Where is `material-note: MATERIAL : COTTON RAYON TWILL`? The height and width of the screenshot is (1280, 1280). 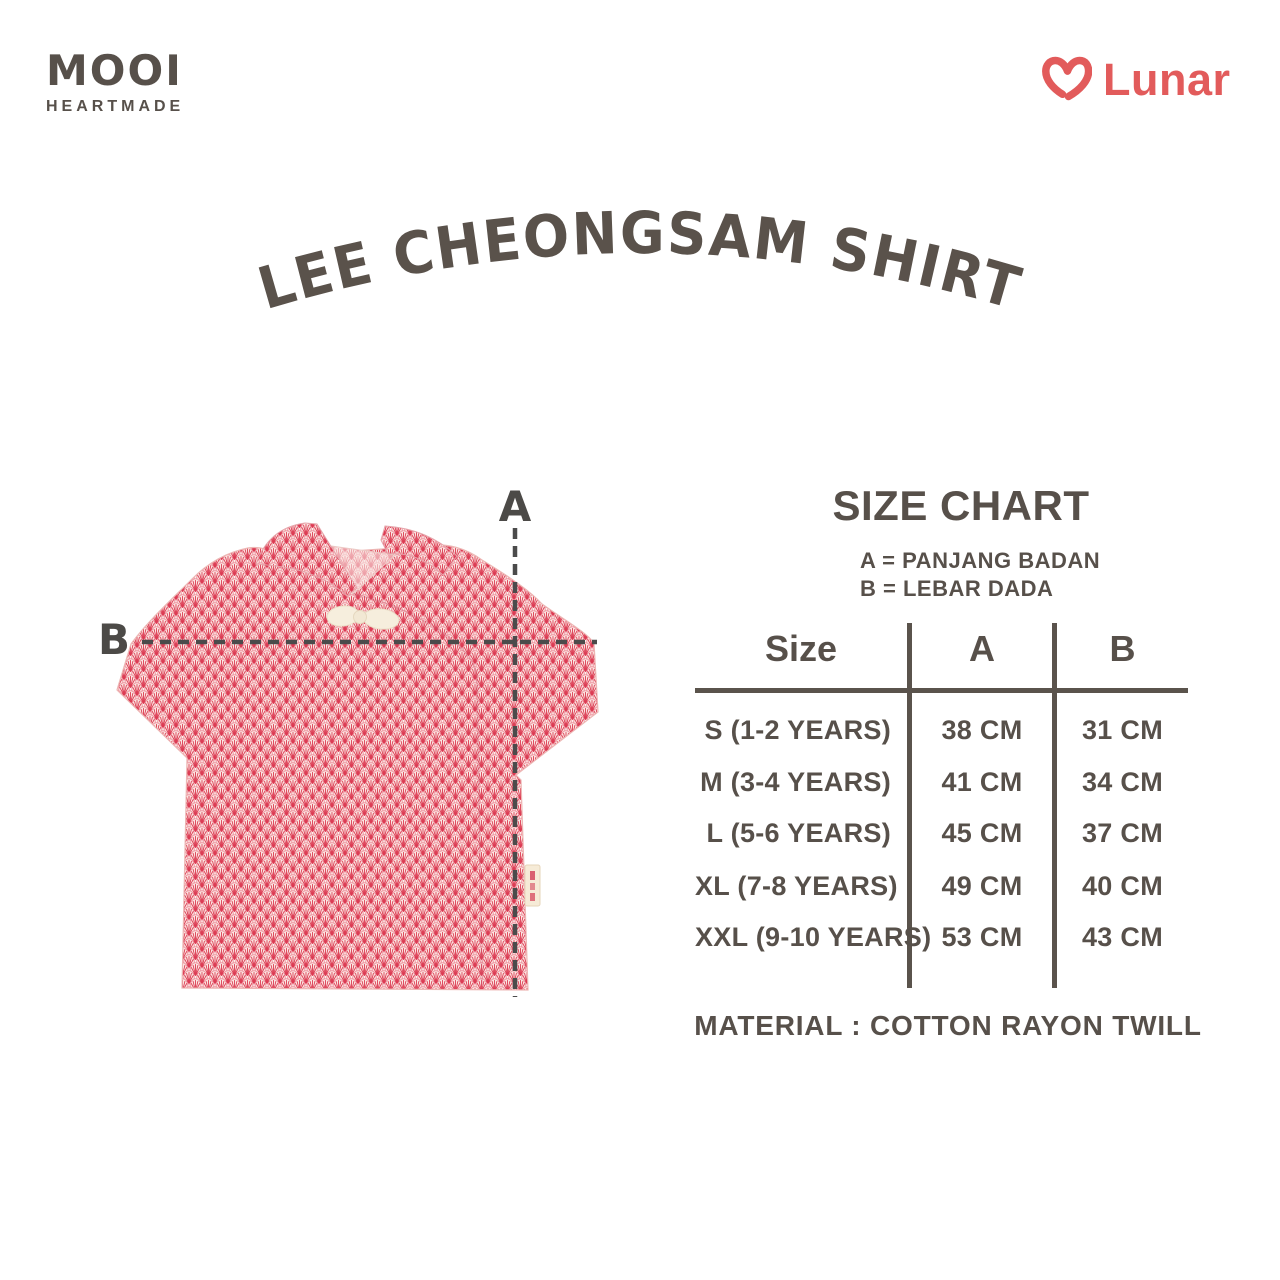
material-note: MATERIAL : COTTON RAYON TWILL is located at coordinates (948, 1025).